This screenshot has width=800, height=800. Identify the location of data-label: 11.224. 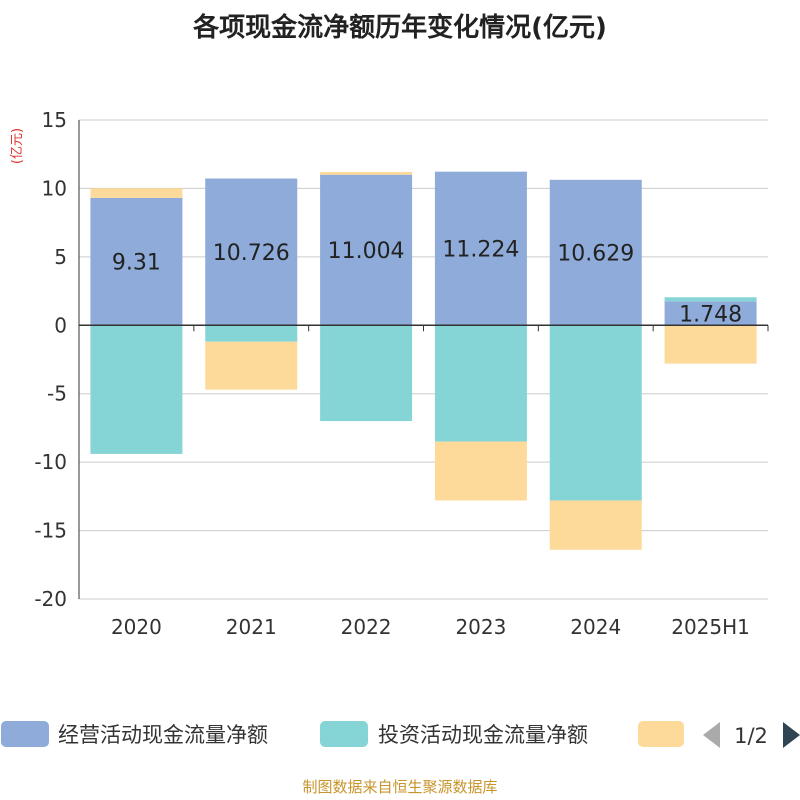
(480, 249).